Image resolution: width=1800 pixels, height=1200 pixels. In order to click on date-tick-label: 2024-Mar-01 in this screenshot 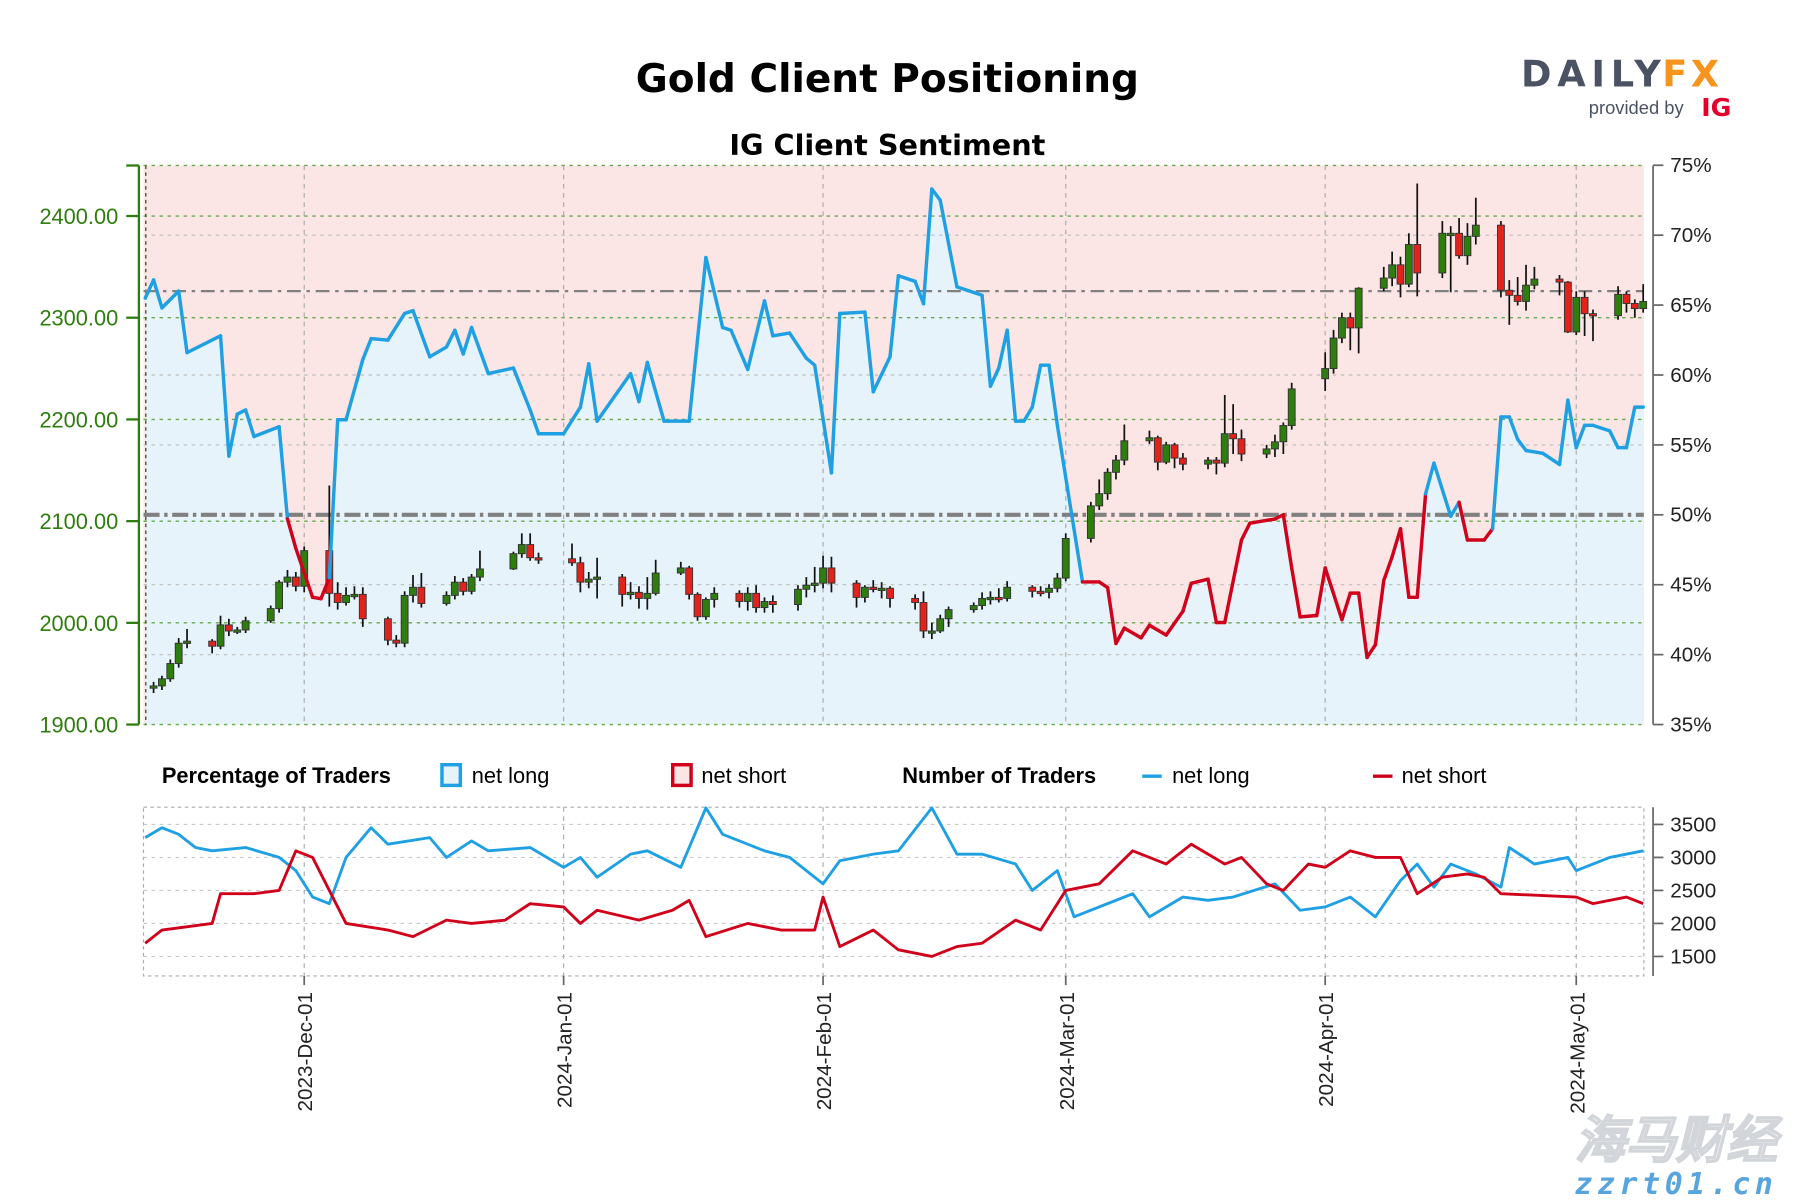, I will do `click(1067, 1051)`.